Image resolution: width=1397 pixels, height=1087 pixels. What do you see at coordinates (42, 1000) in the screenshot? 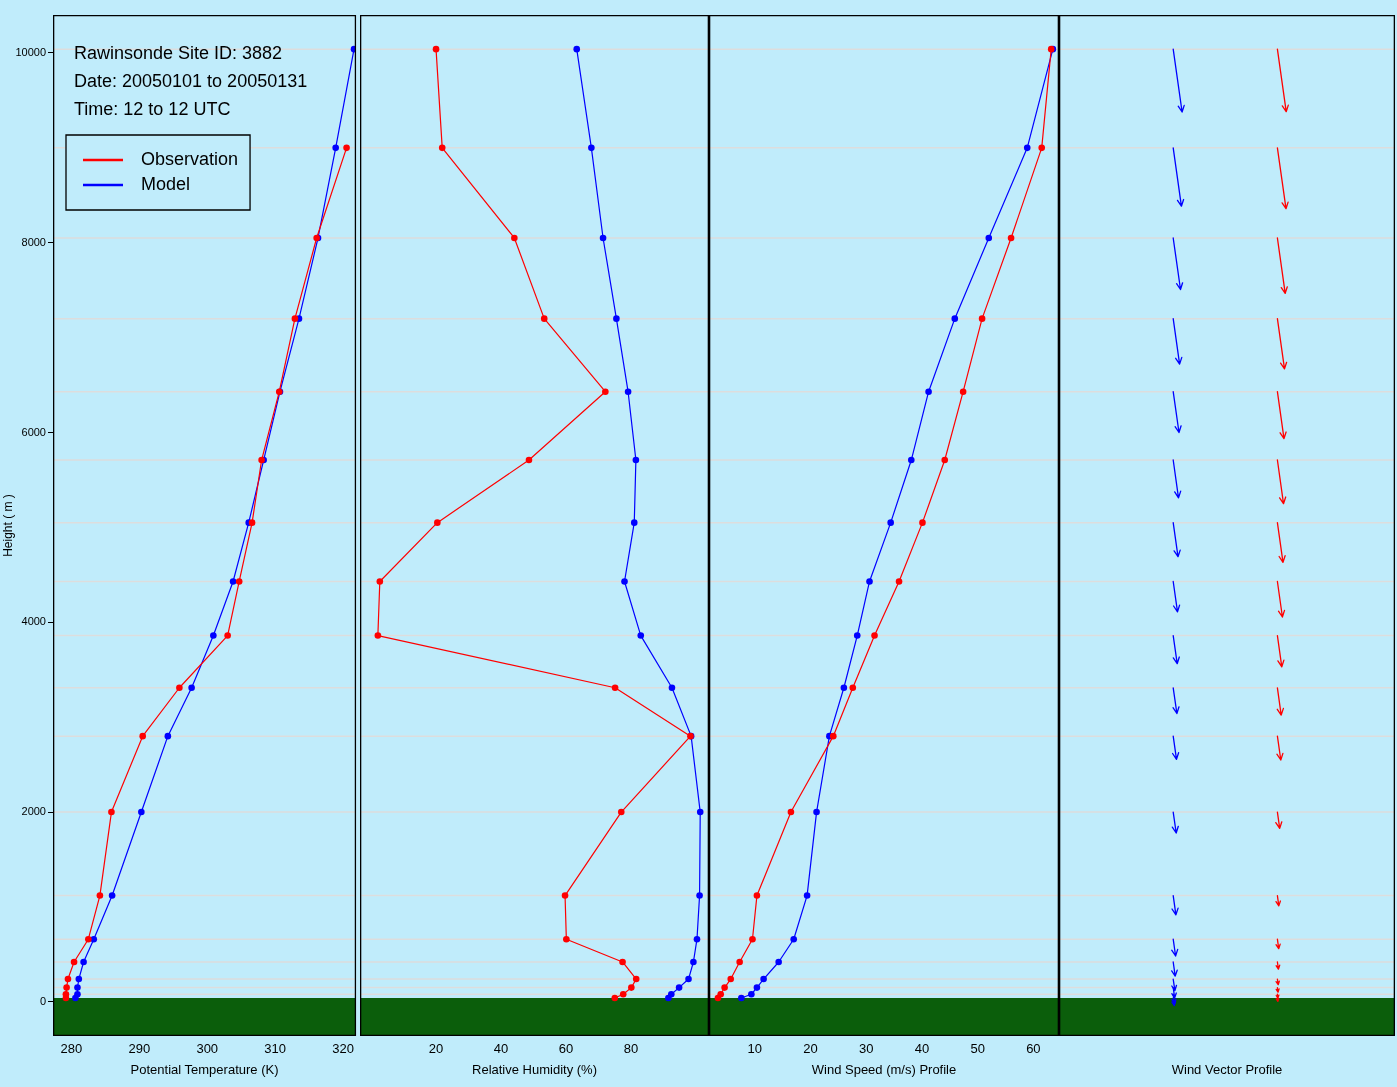
I see `y-tick-label: 0` at bounding box center [42, 1000].